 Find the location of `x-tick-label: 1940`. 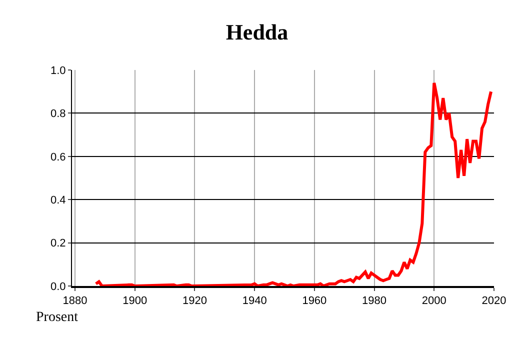

x-tick-label: 1940 is located at coordinates (254, 301).